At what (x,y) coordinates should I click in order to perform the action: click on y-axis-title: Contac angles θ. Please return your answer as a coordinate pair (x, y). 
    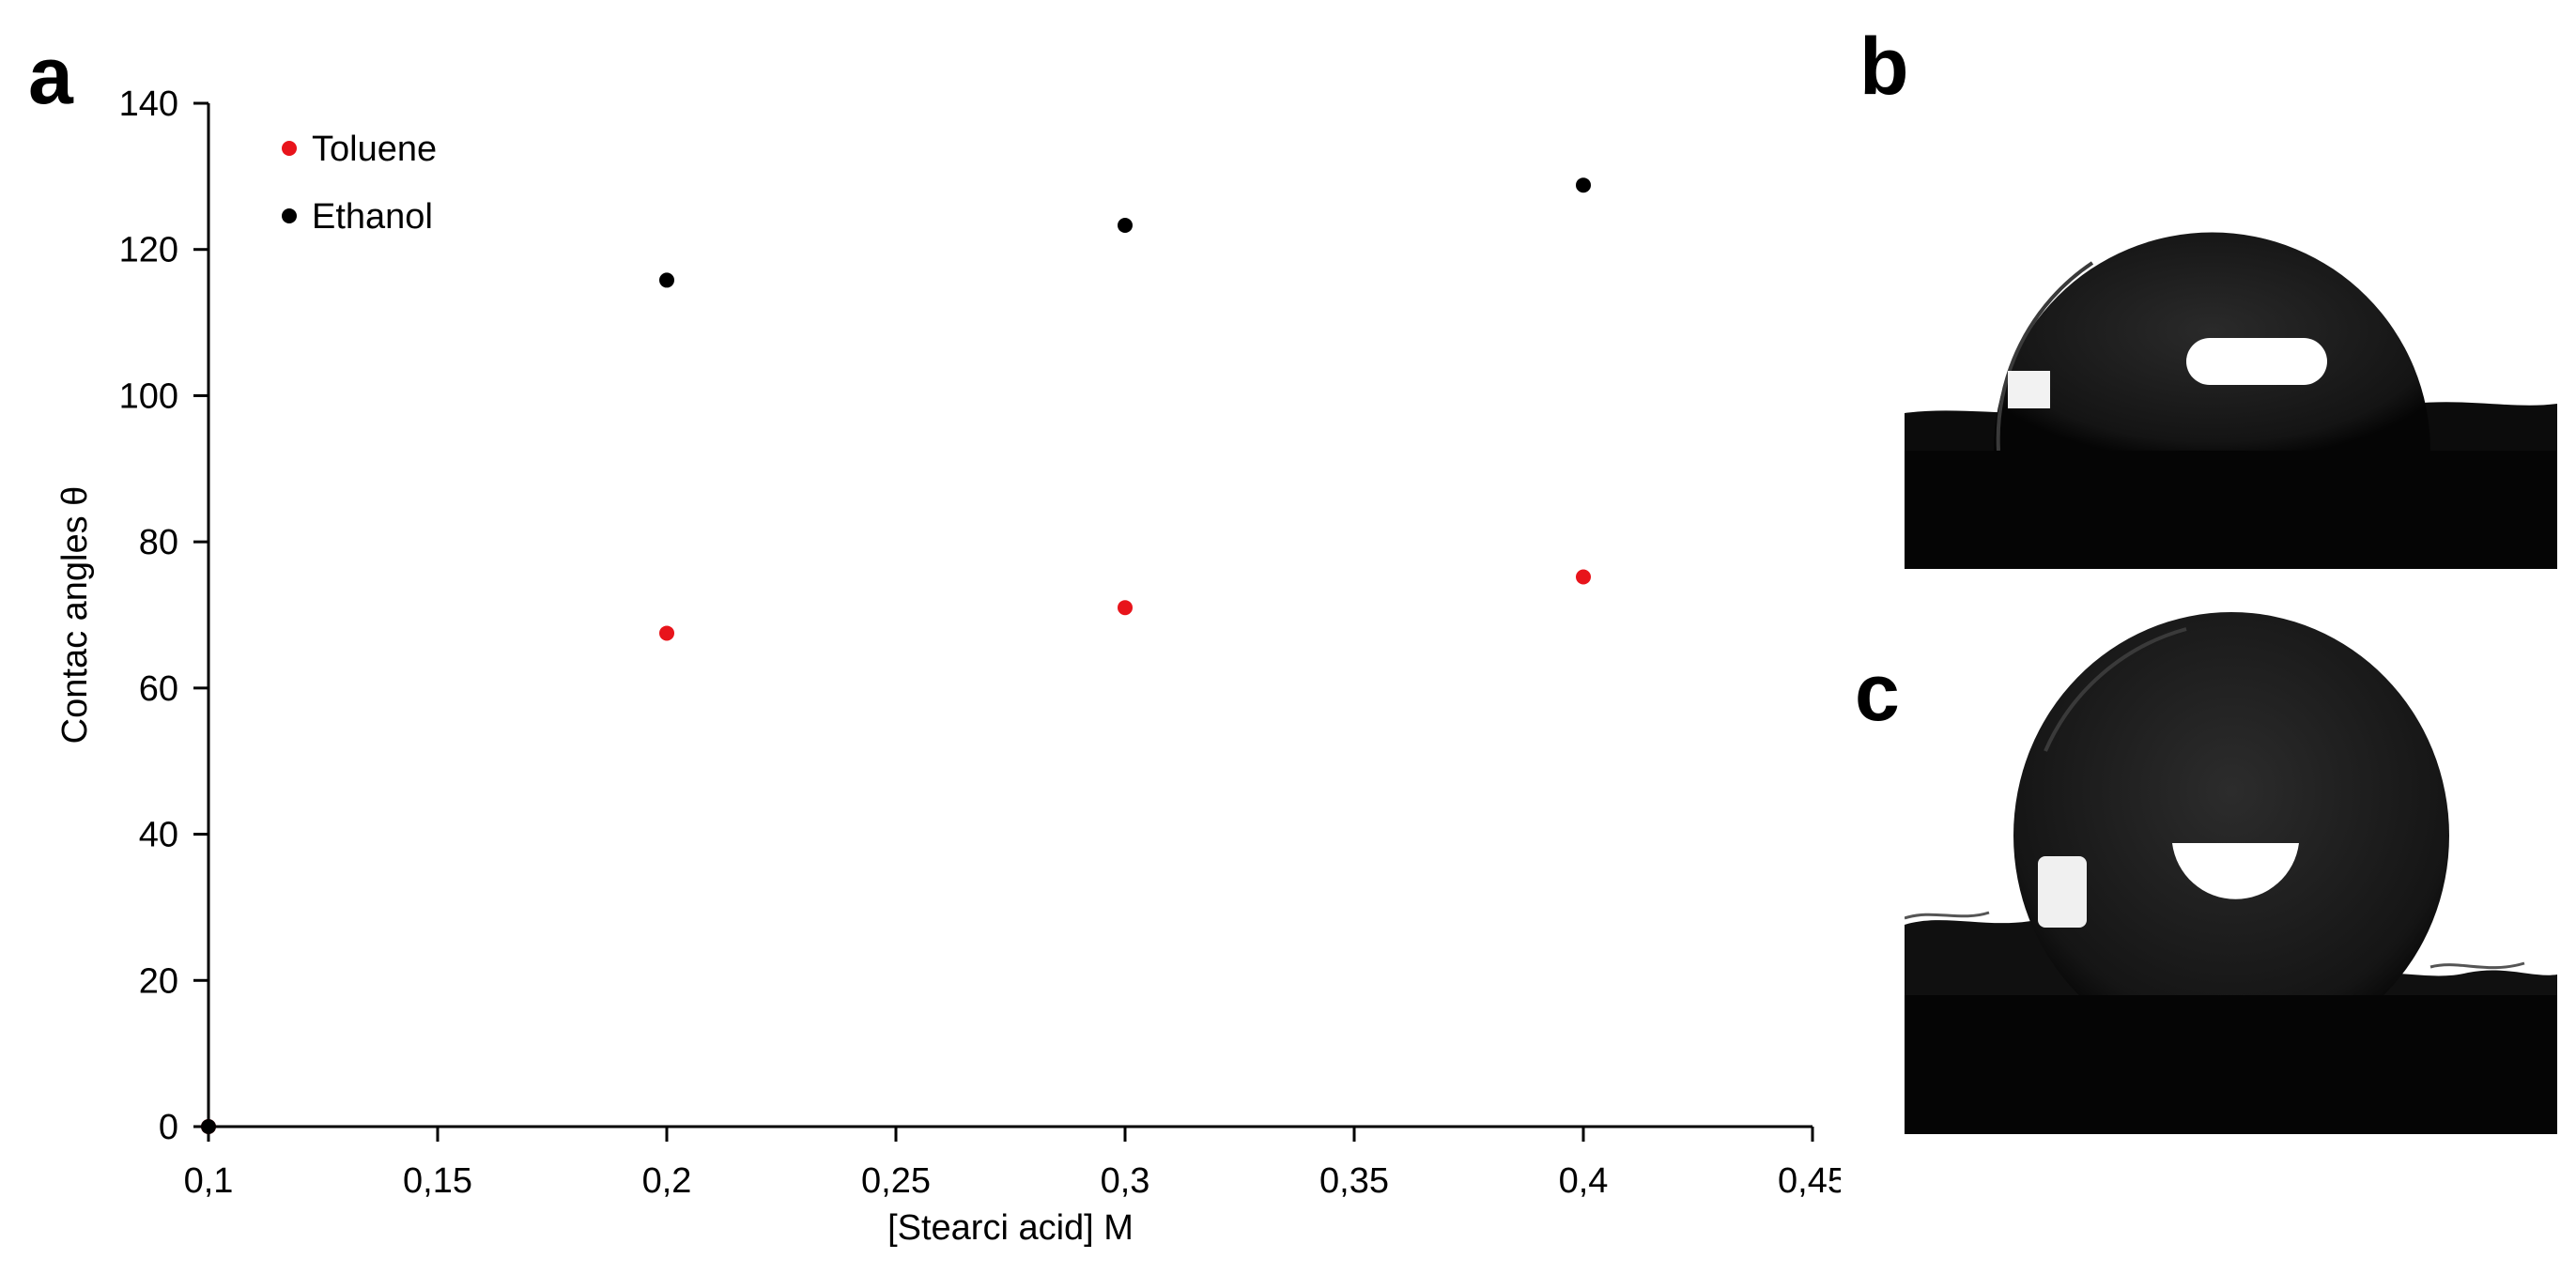
    Looking at the image, I should click on (75, 615).